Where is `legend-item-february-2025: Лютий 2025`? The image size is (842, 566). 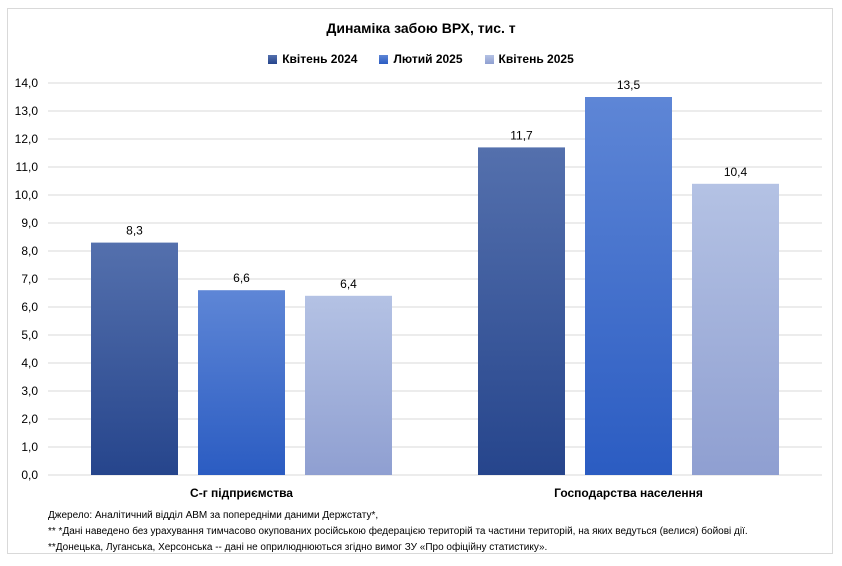
legend-item-february-2025: Лютий 2025 is located at coordinates (421, 59).